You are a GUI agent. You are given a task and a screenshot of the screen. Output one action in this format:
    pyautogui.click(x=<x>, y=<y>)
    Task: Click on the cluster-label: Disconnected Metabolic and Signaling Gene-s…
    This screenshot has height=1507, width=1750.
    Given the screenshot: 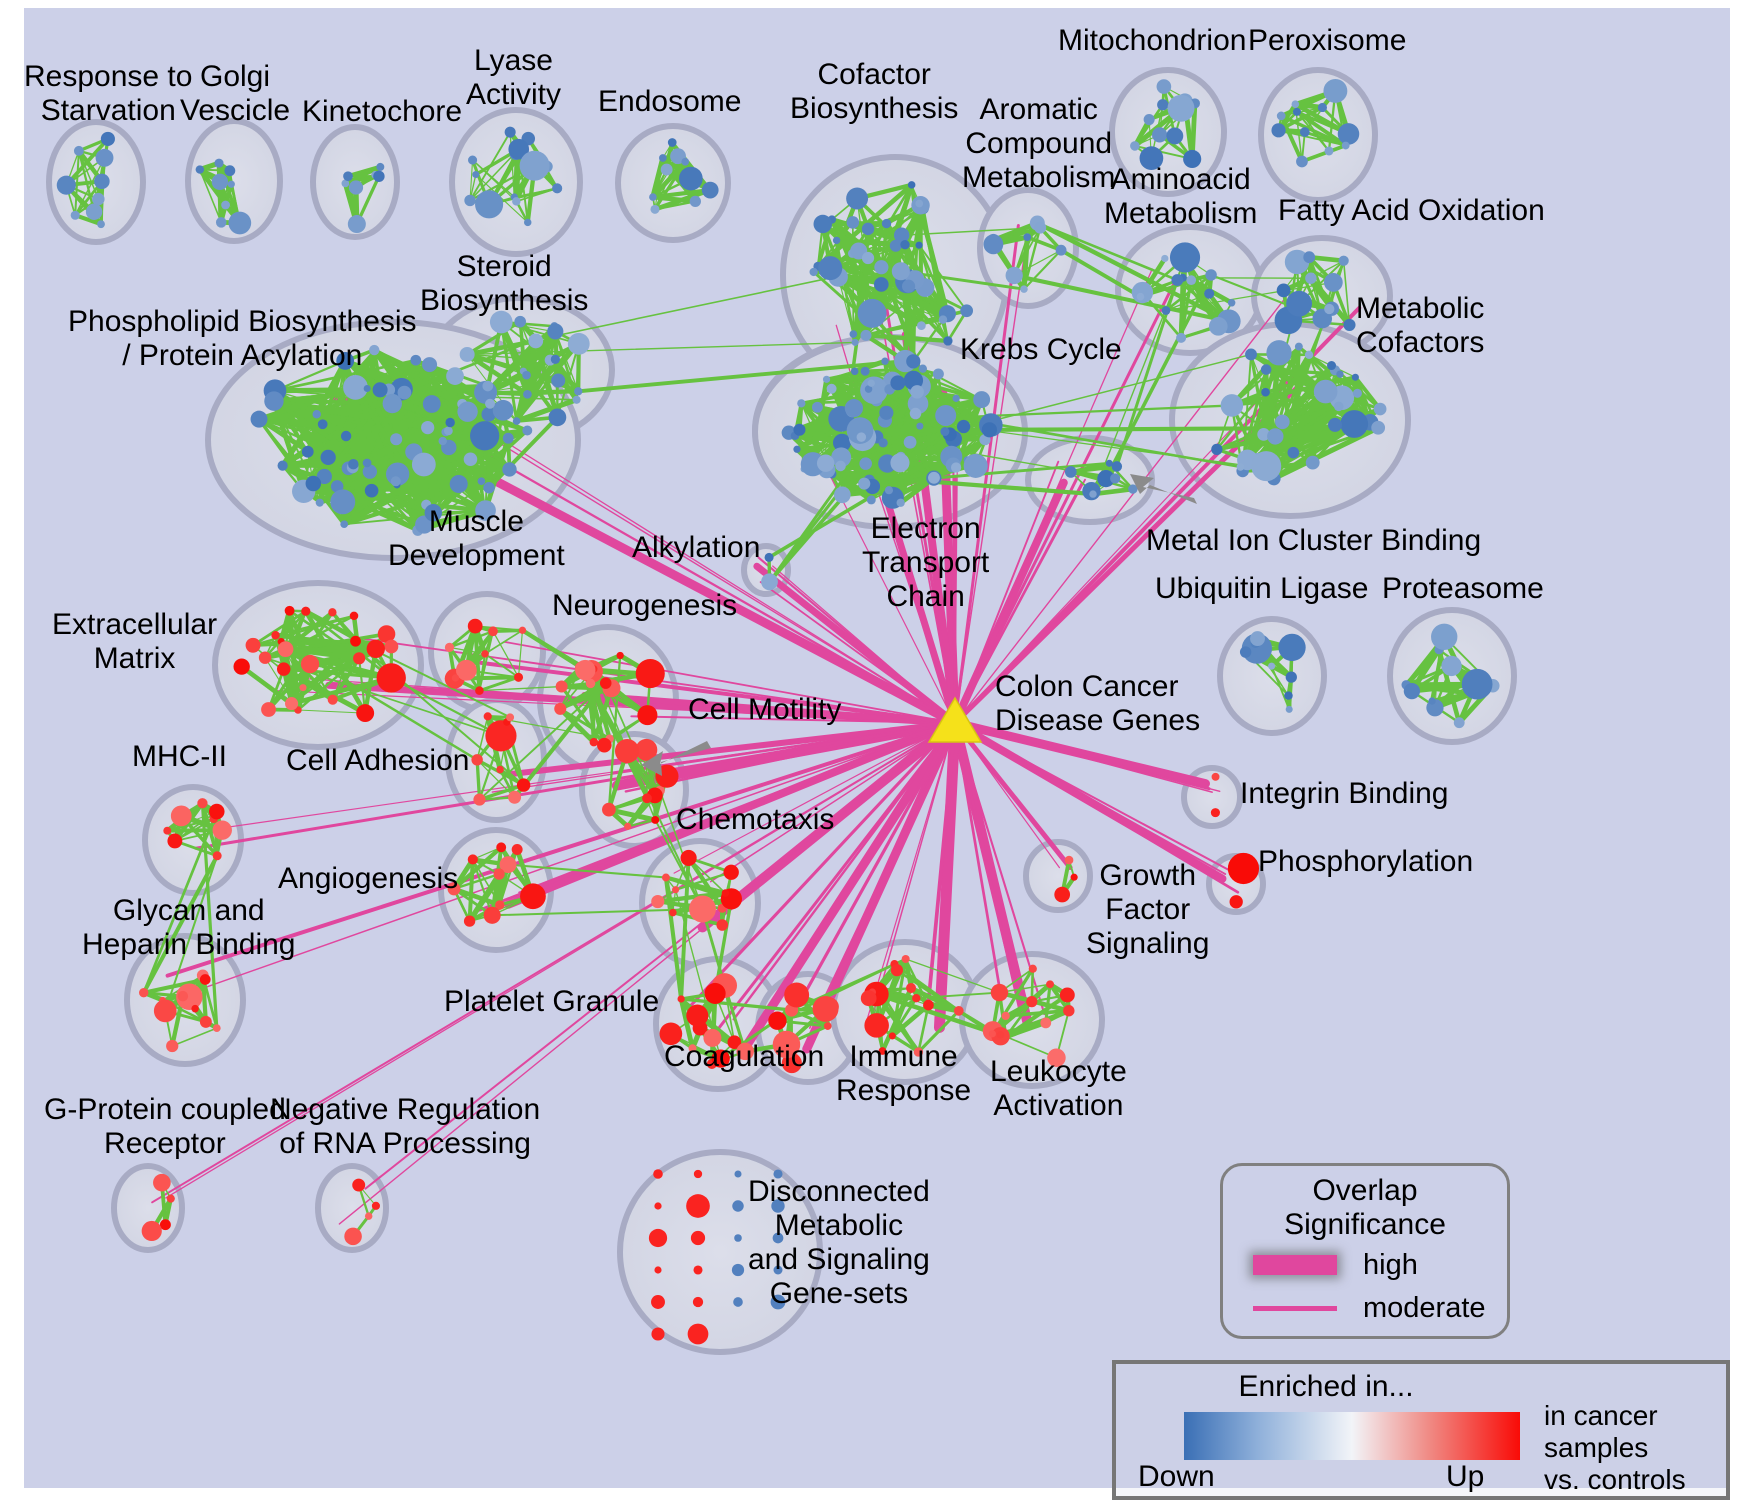 What is the action you would take?
    pyautogui.click(x=839, y=1242)
    